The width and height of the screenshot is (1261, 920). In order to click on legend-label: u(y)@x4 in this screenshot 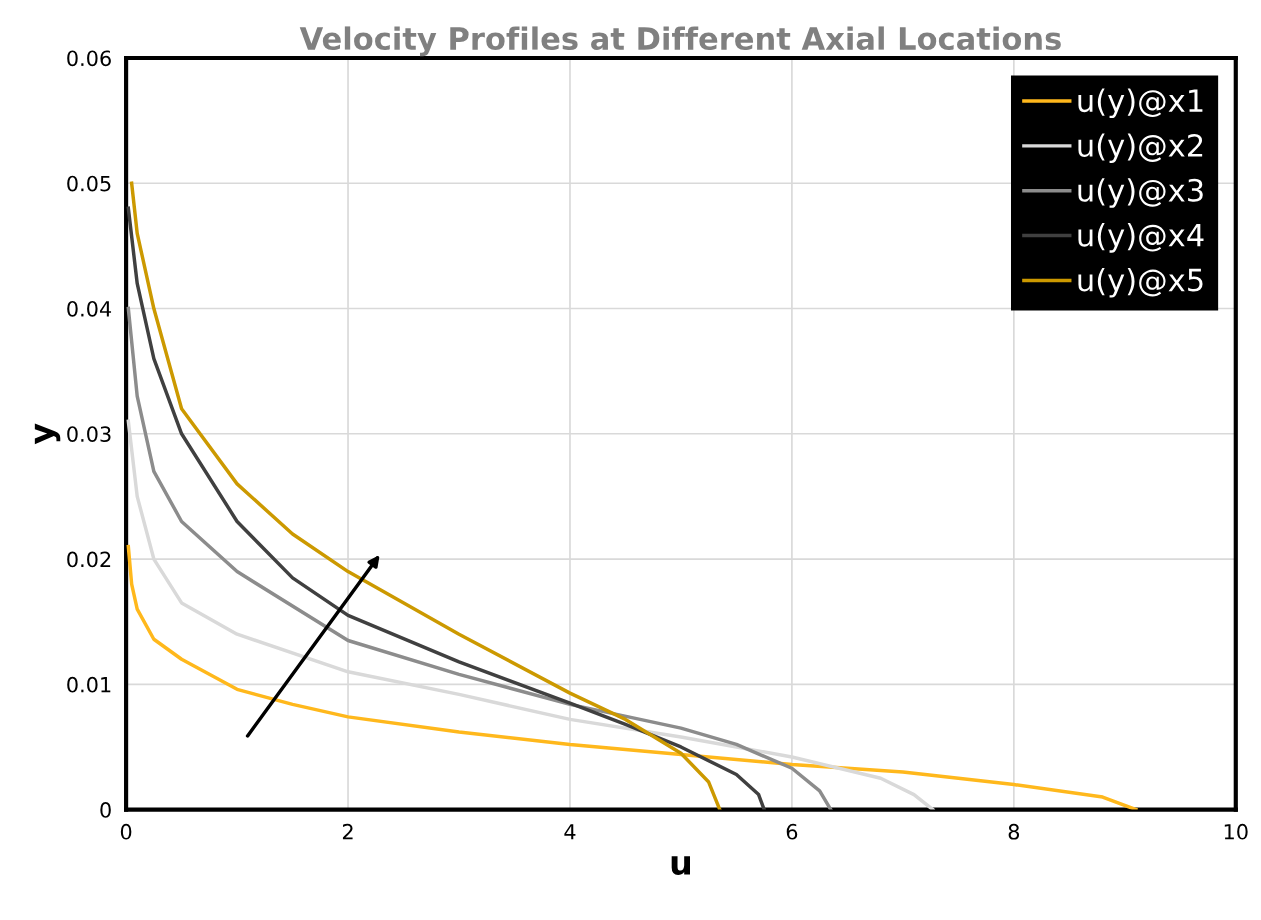, I will do `click(1141, 238)`.